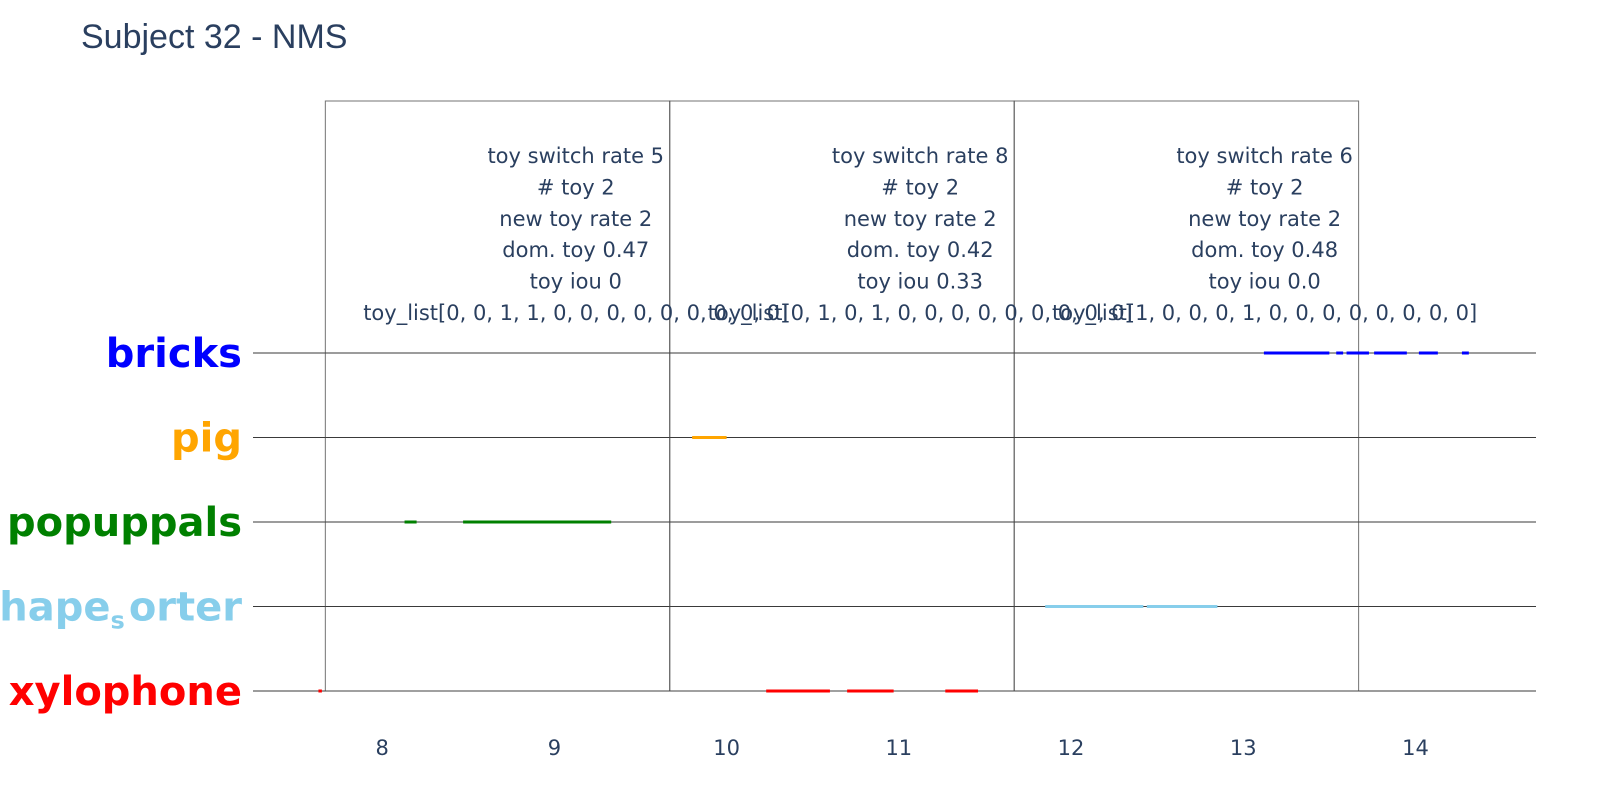  I want to click on annotation-line: toy iou 0.0, so click(1264, 282).